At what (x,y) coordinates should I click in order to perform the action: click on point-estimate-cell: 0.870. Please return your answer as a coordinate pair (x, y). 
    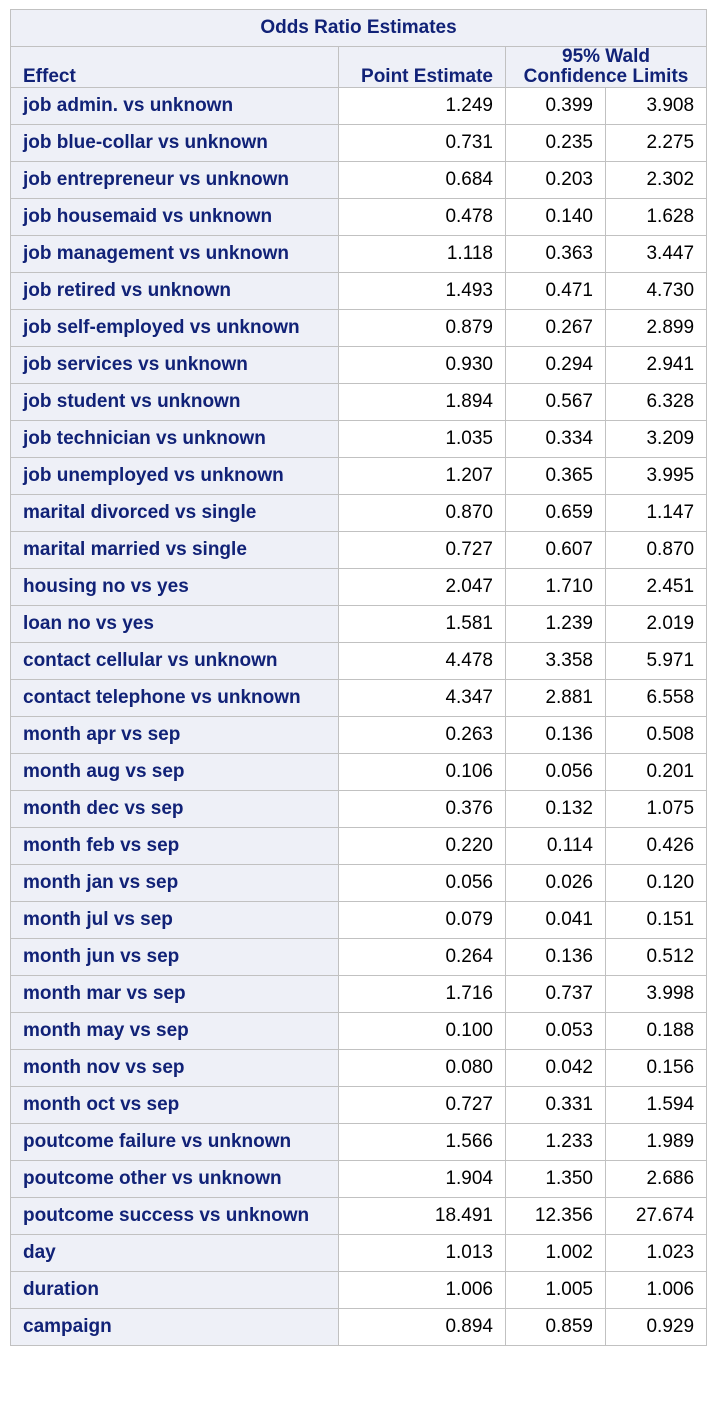
    Looking at the image, I should click on (422, 513).